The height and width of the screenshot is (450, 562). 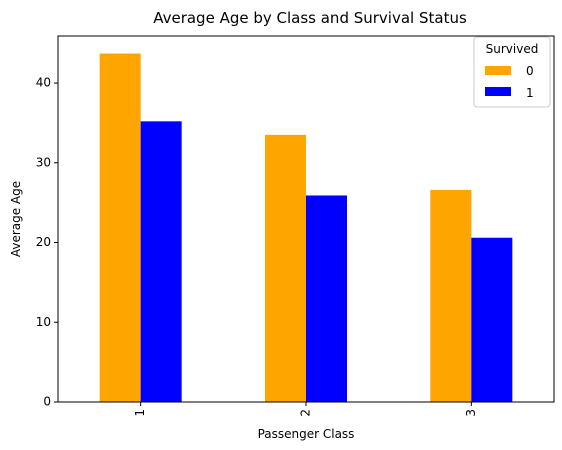 What do you see at coordinates (512, 49) in the screenshot?
I see `legend-title: Survived` at bounding box center [512, 49].